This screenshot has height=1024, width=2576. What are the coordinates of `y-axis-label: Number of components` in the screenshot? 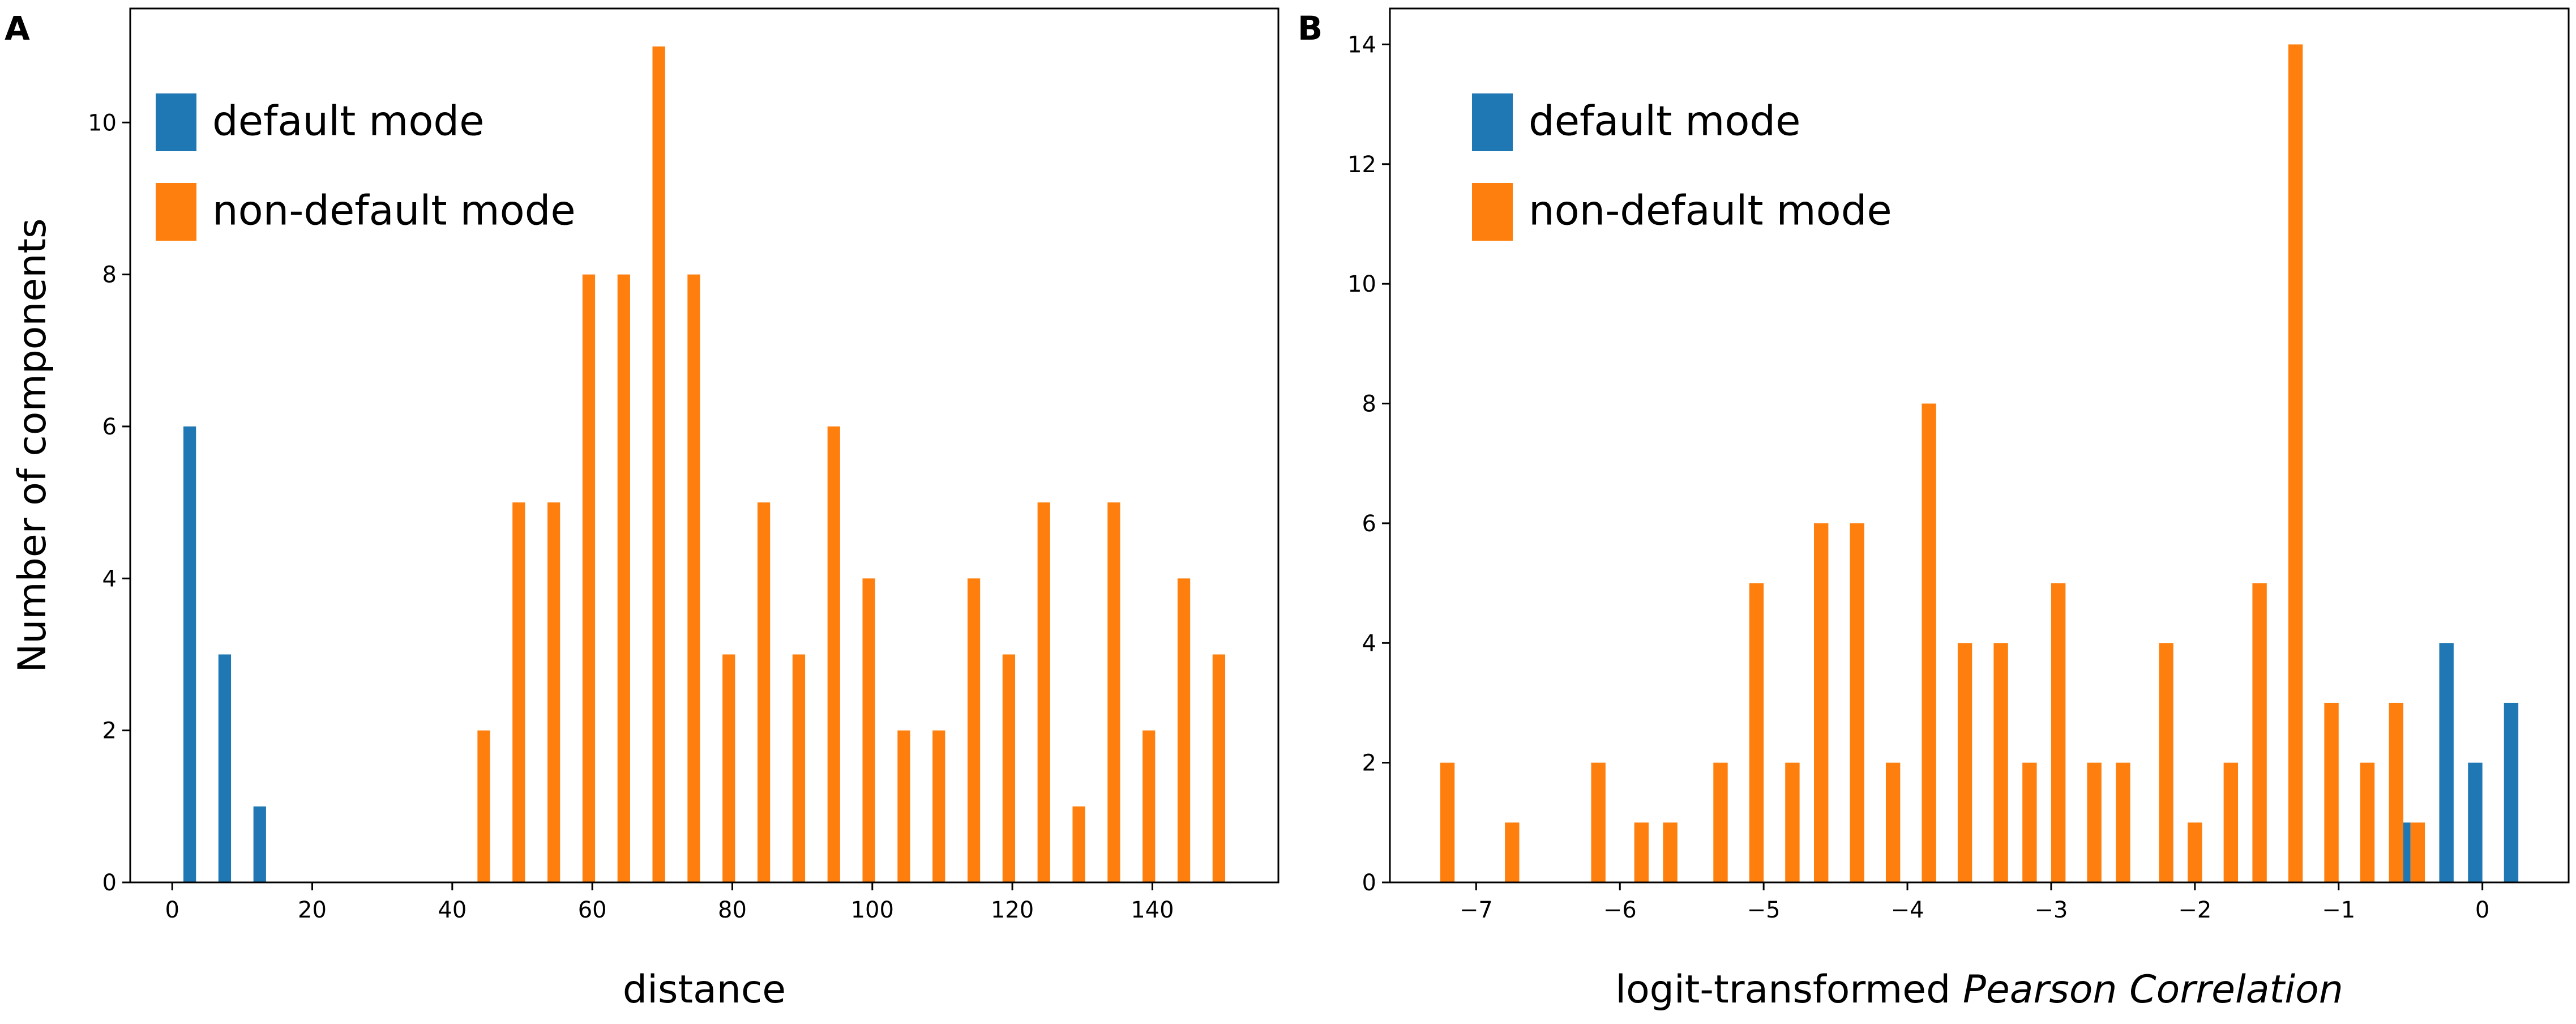 It's located at (32, 445).